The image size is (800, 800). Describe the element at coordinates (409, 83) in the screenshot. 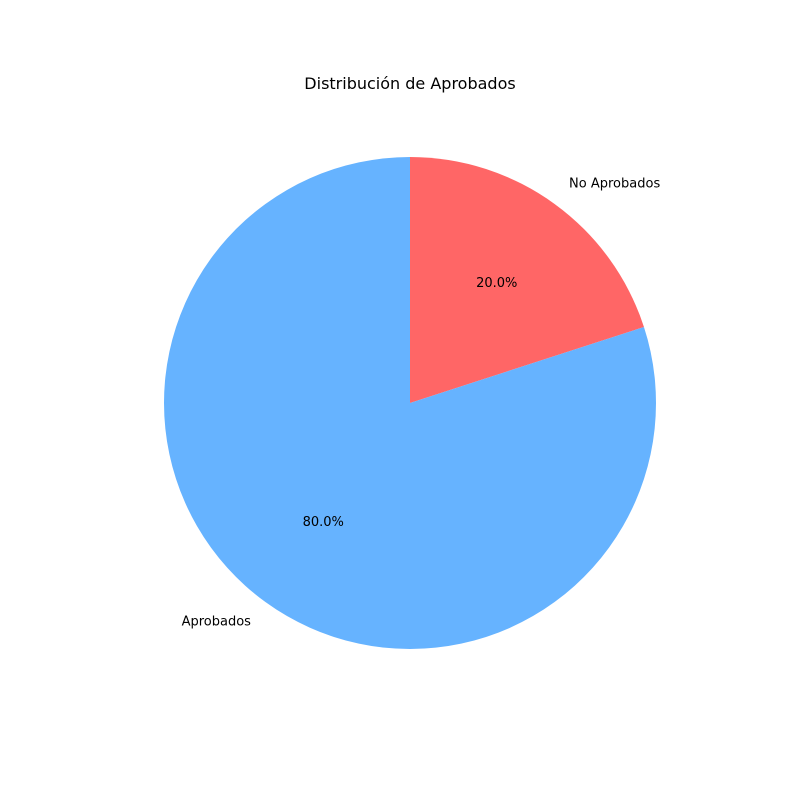

I see `chart-title: Distribución de Aprobados` at that location.